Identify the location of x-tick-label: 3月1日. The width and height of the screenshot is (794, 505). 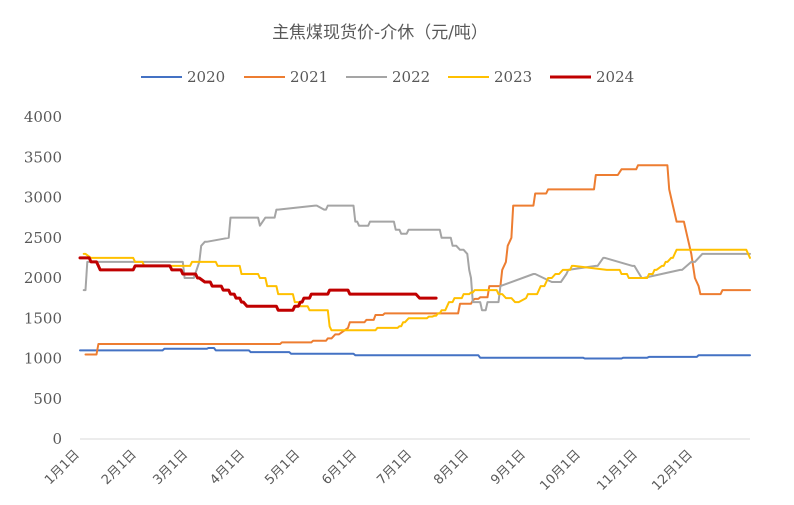
(170, 467).